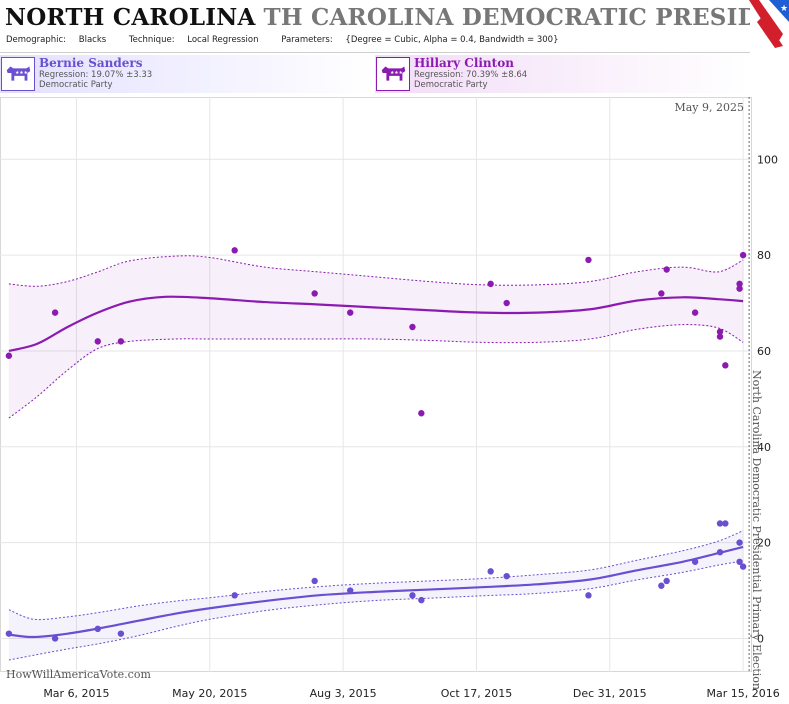 This screenshot has width=789, height=704. What do you see at coordinates (760, 638) in the screenshot?
I see `y-tick-label: 0` at bounding box center [760, 638].